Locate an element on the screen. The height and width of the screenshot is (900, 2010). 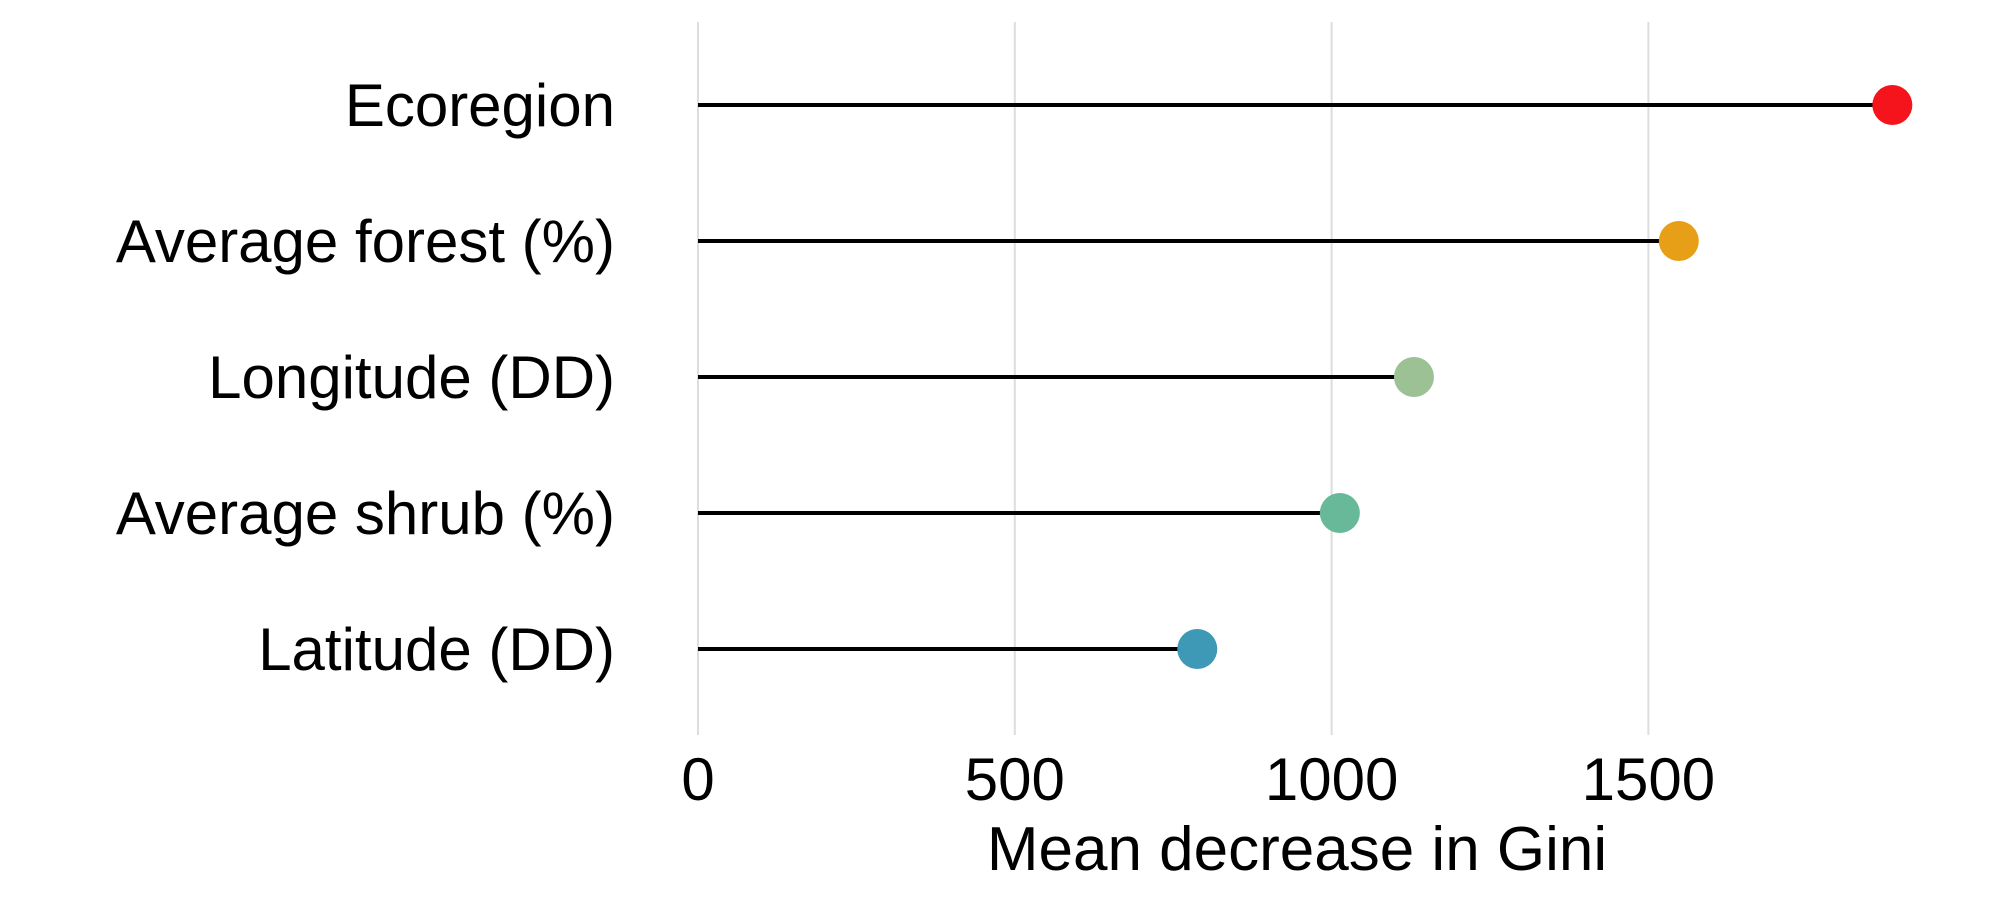
x-tick-label-500: 500 is located at coordinates (1015, 779).